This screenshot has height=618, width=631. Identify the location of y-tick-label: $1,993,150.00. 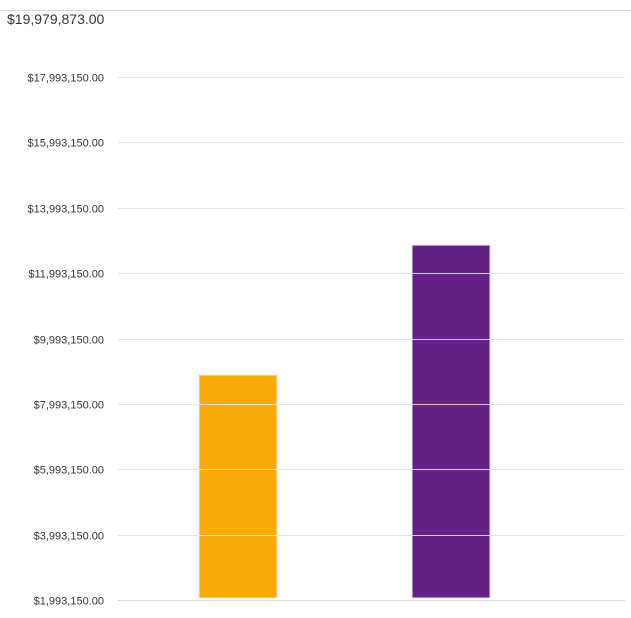
(69, 602).